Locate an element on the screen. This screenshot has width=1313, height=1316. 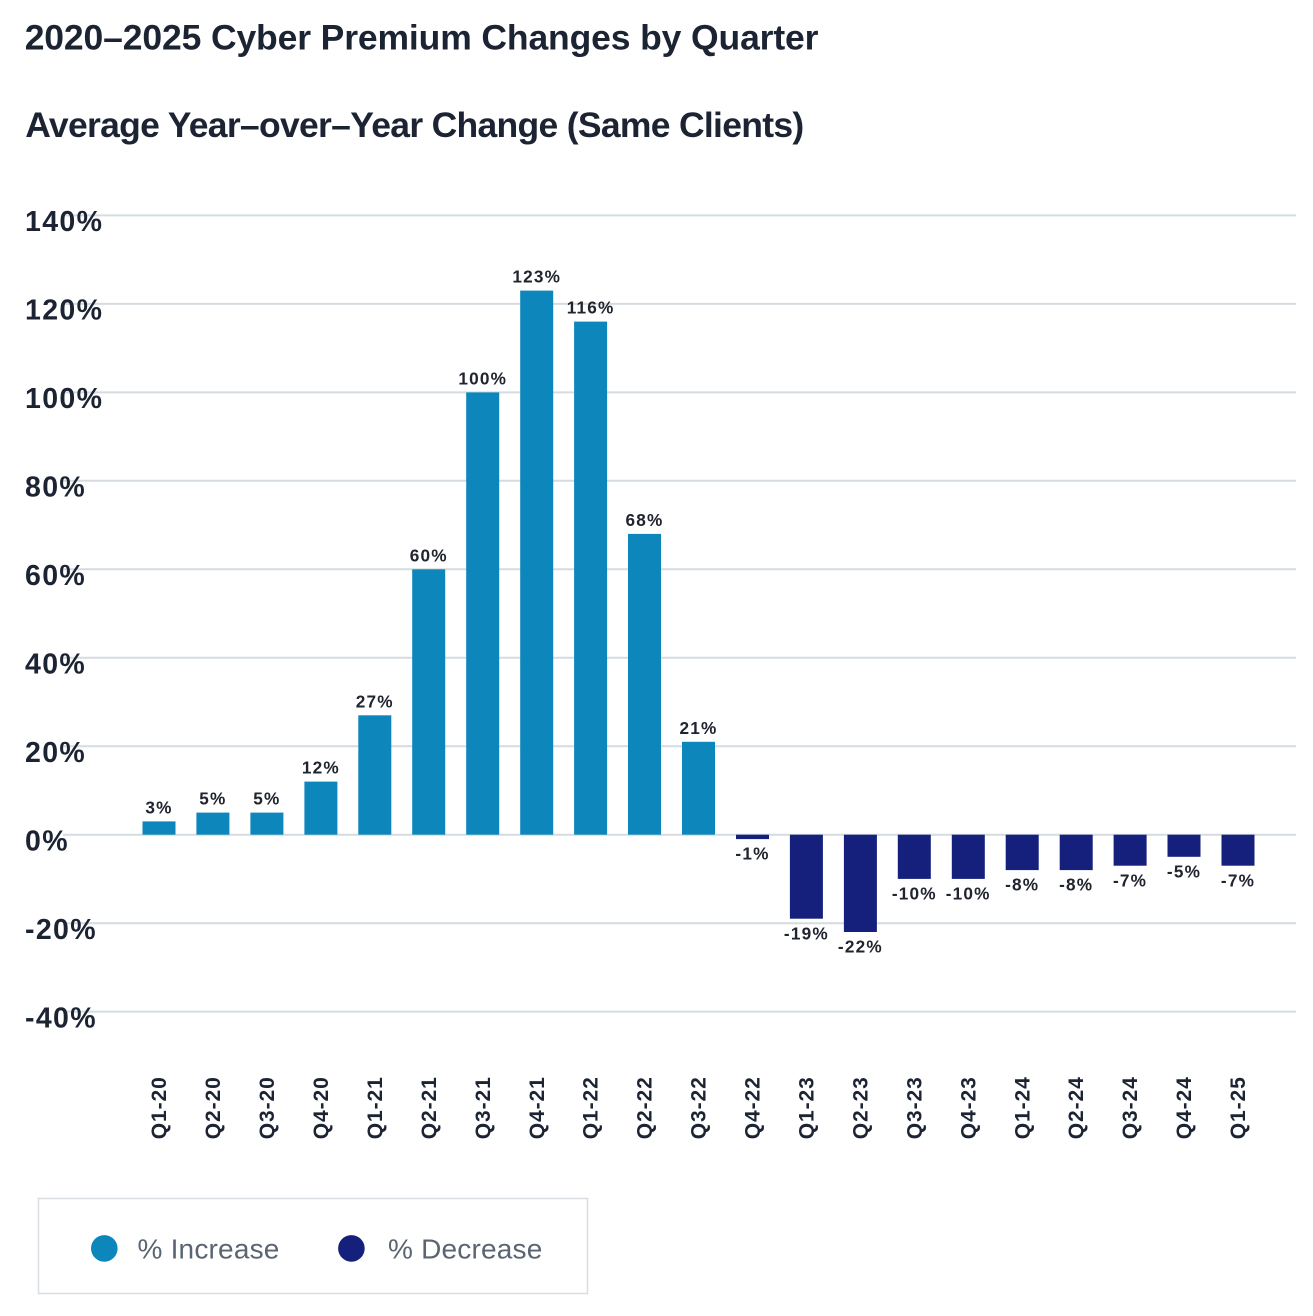
svg-text: Q4-21 is located at coordinates (537, 1107).